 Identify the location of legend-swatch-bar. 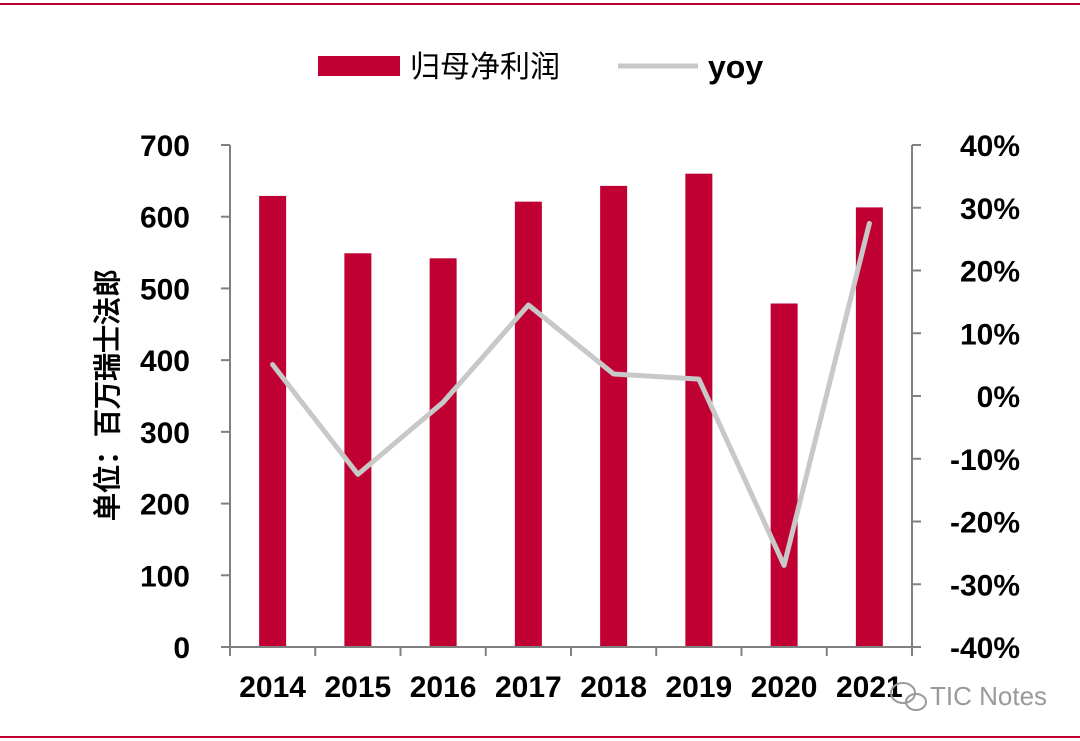
(359, 66).